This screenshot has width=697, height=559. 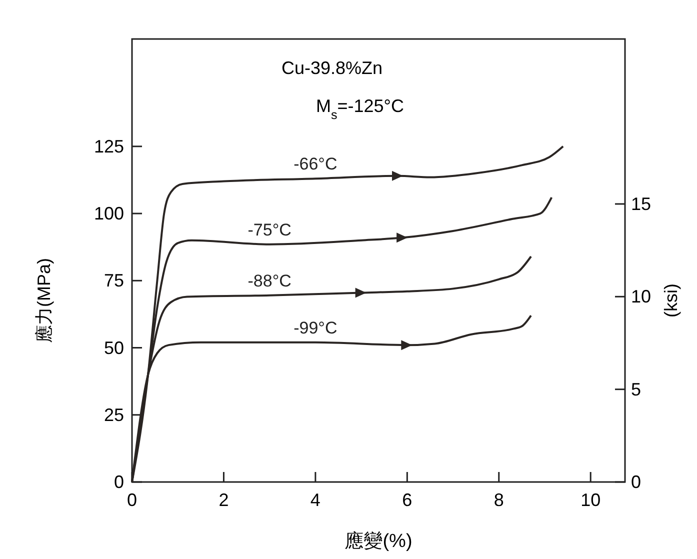 What do you see at coordinates (114, 280) in the screenshot?
I see `y-tick-label: 75` at bounding box center [114, 280].